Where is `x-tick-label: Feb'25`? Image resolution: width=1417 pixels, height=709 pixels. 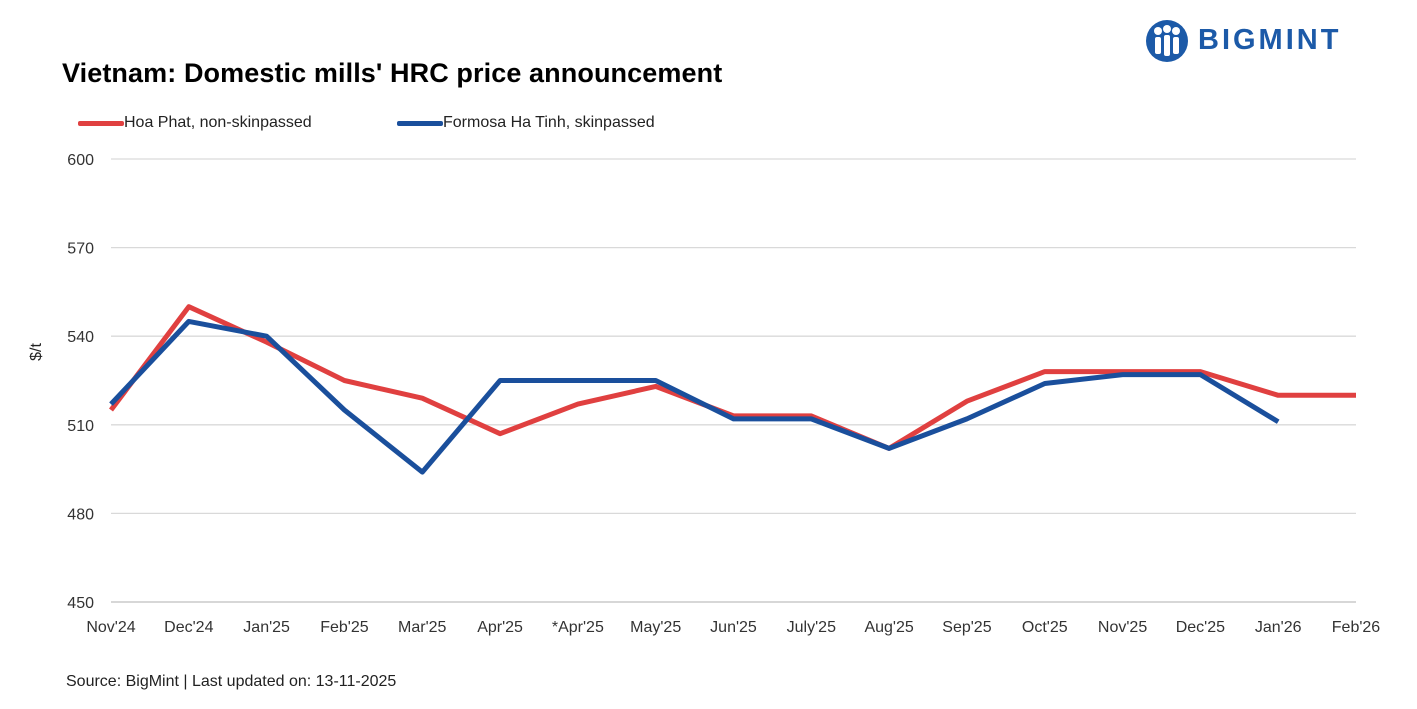 x-tick-label: Feb'25 is located at coordinates (344, 627).